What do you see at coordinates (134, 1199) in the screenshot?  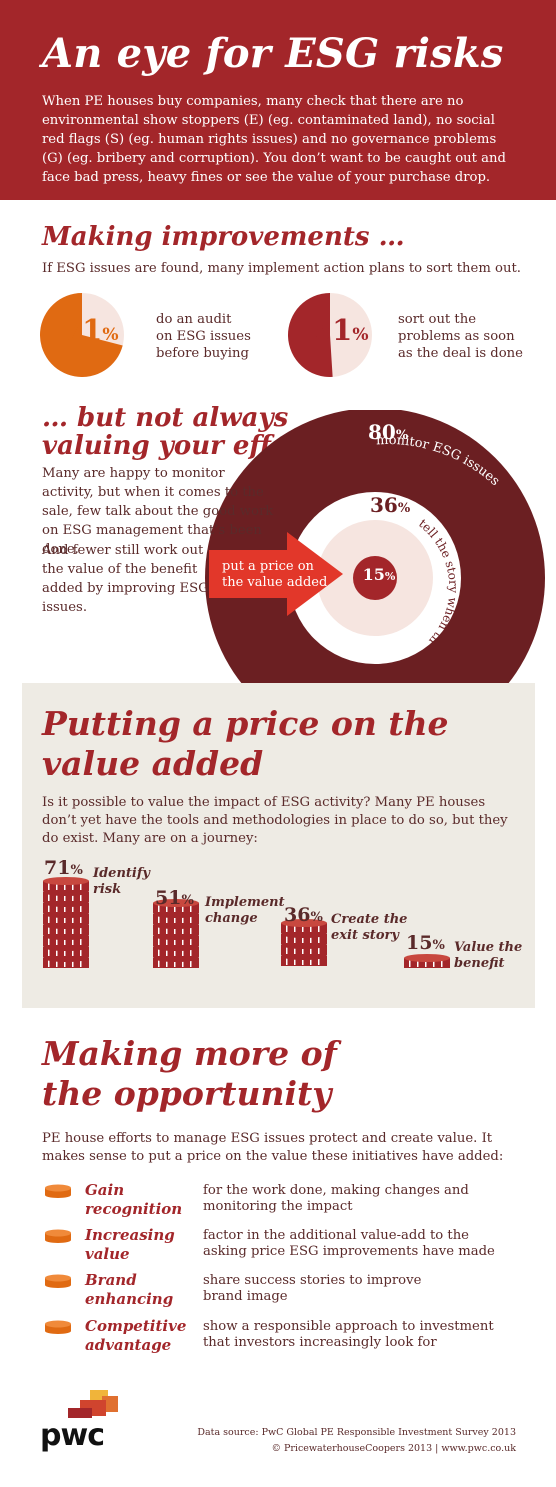 I see `opportunity-label: Gain recognition` at bounding box center [134, 1199].